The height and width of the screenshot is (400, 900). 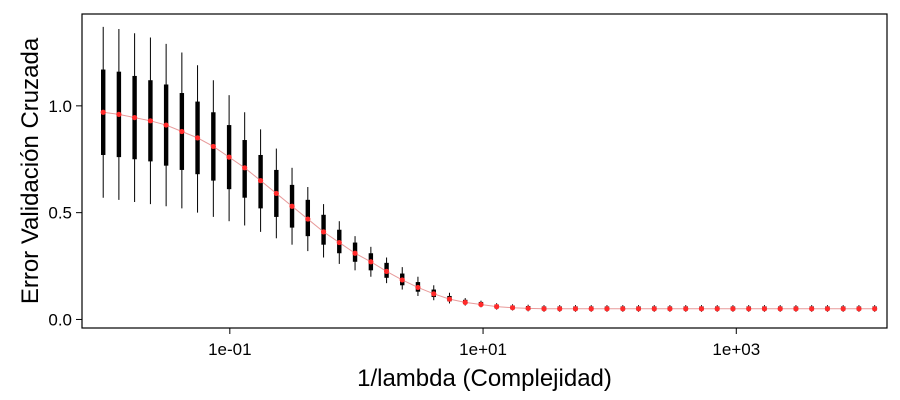 What do you see at coordinates (30, 170) in the screenshot?
I see `y-axis-title: Error Validación Cruzada` at bounding box center [30, 170].